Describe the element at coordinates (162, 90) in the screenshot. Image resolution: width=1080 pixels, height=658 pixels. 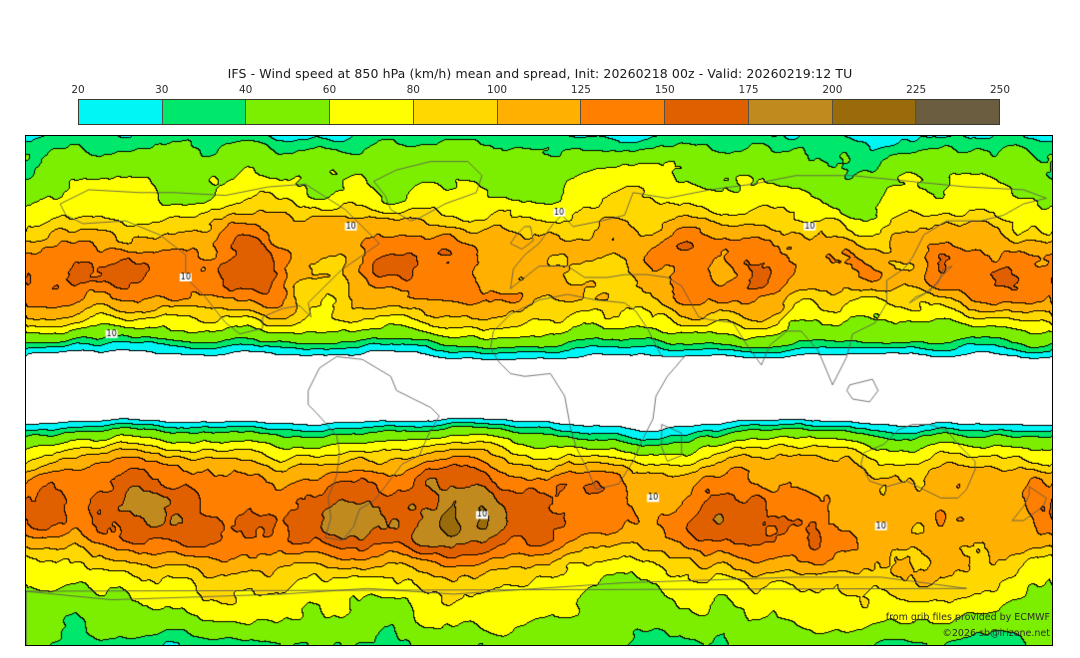
I see `colorbar-tick-30: 30` at that location.